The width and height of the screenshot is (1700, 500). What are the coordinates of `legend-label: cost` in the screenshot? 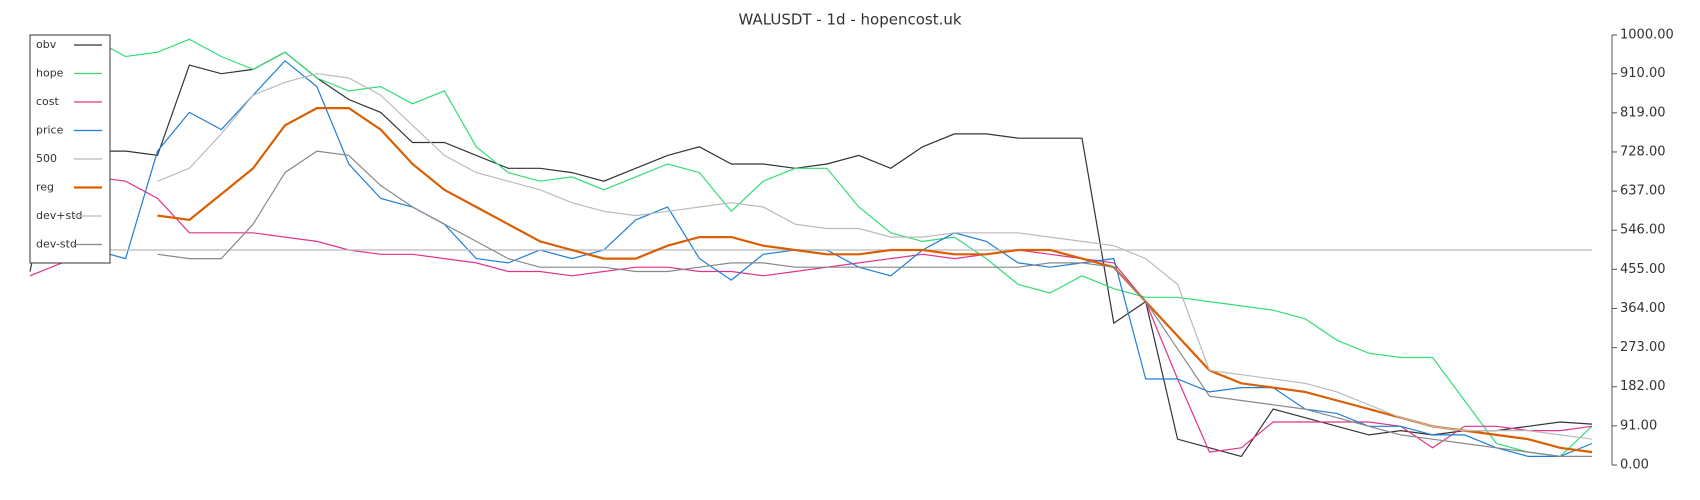 It's located at (48, 101).